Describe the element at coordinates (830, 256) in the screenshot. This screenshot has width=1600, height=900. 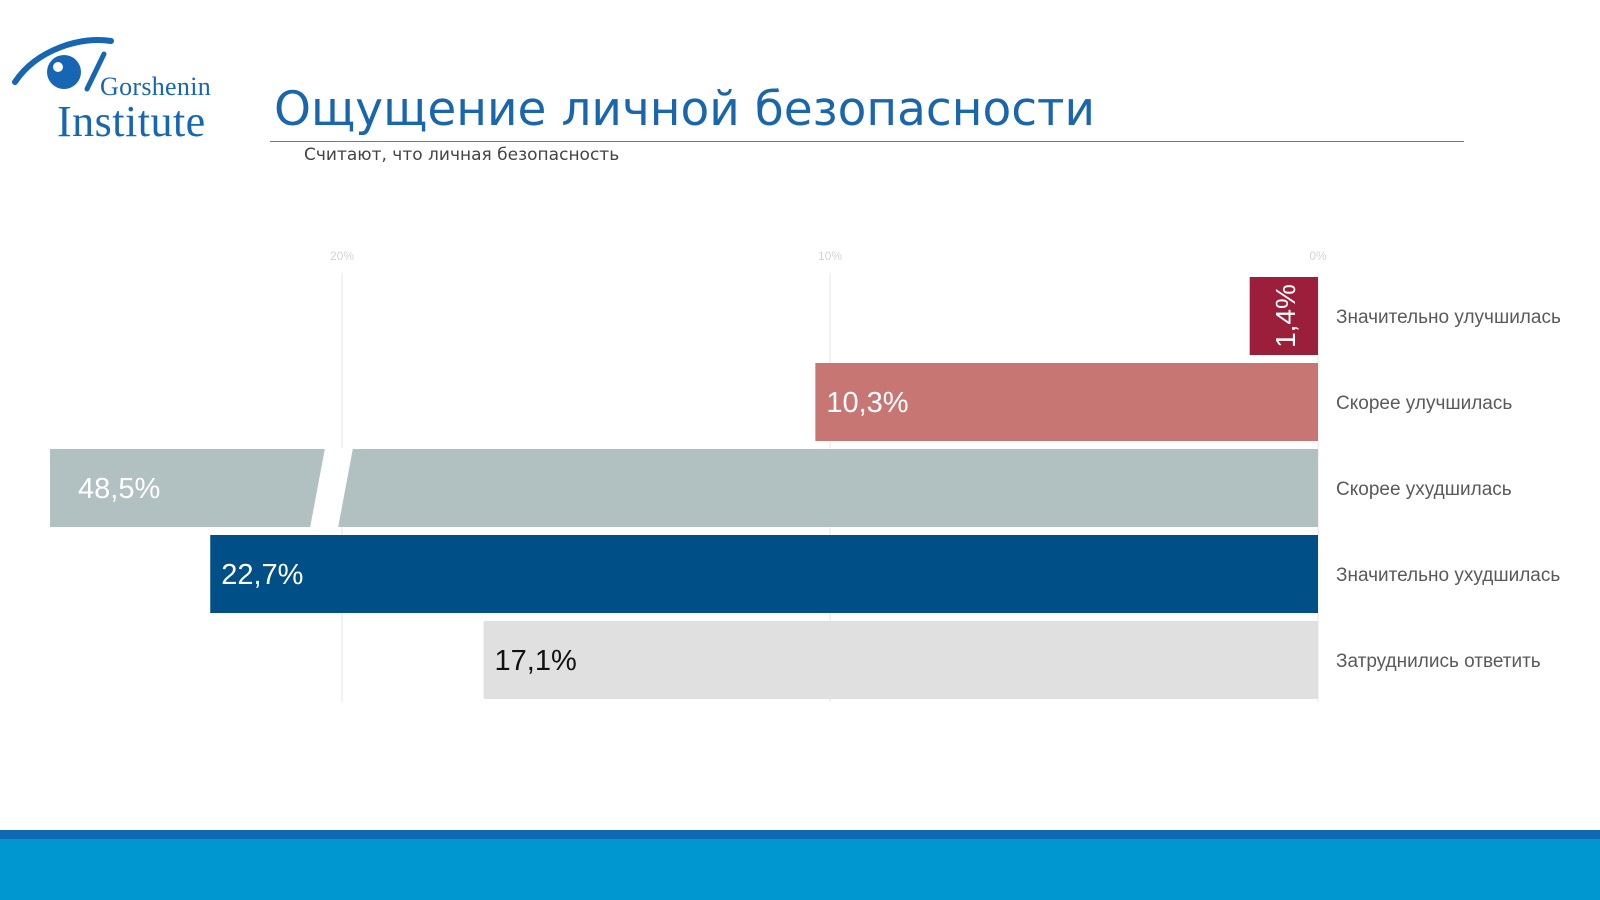
I see `tick-label: 10%` at that location.